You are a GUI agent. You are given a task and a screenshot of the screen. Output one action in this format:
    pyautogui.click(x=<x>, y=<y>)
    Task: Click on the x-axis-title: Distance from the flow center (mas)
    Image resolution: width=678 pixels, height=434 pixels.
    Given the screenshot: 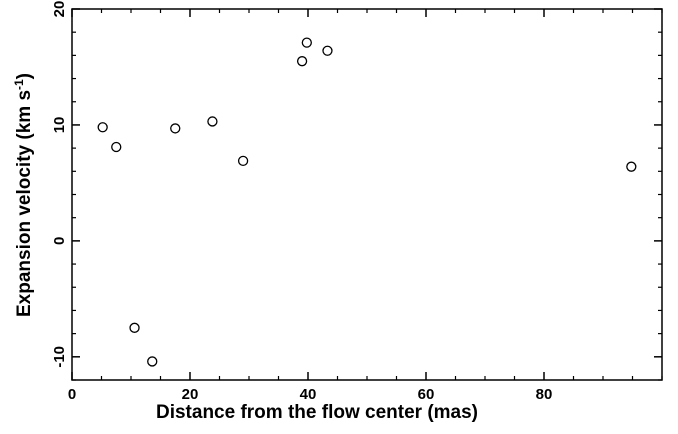 What is the action you would take?
    pyautogui.click(x=317, y=412)
    